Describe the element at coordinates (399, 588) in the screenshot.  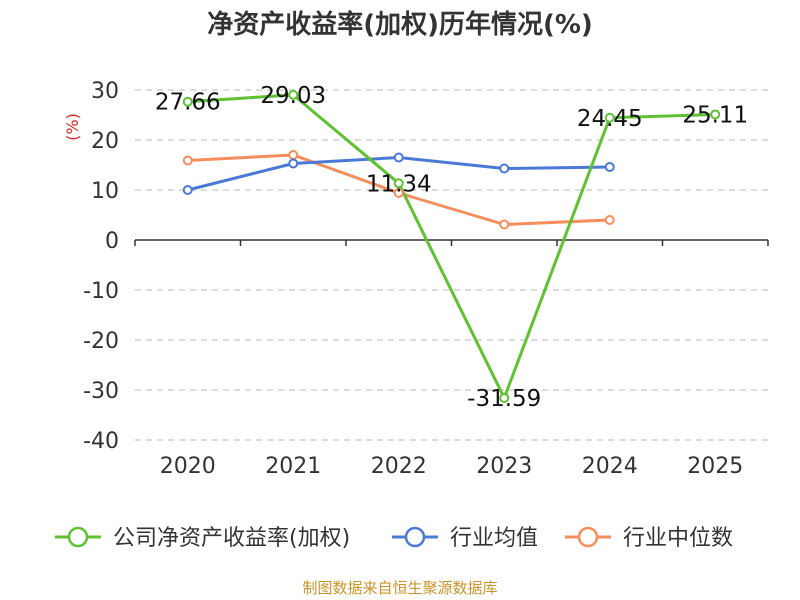
I see `source-note: 制图数据来自恒生聚源数据库` at that location.